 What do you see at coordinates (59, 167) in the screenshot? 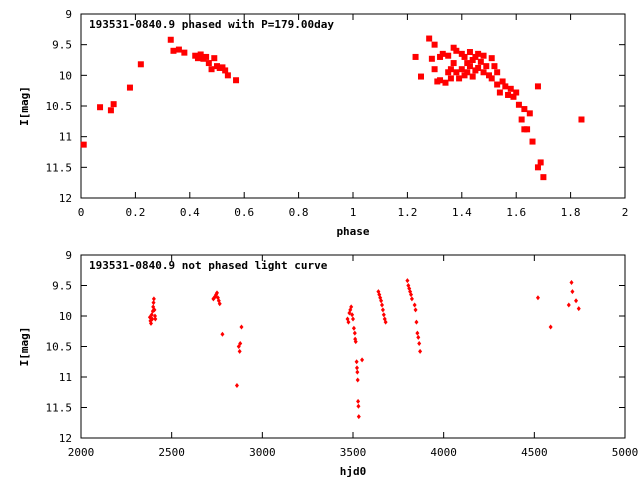
I see `chart-0-y-tick-label: 11.5` at bounding box center [59, 167].